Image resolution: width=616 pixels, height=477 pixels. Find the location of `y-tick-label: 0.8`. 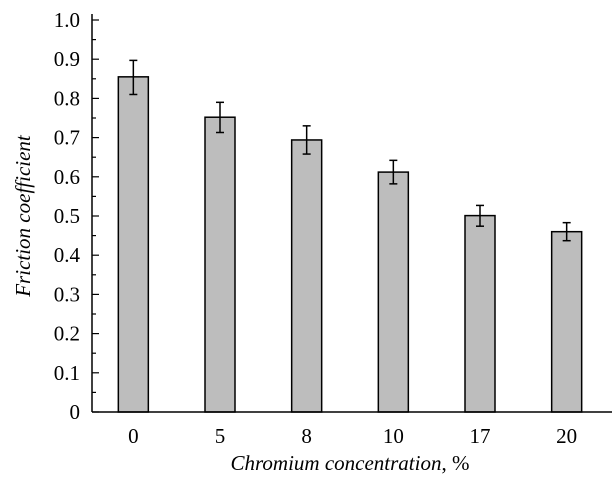

y-tick-label: 0.8 is located at coordinates (67, 98).